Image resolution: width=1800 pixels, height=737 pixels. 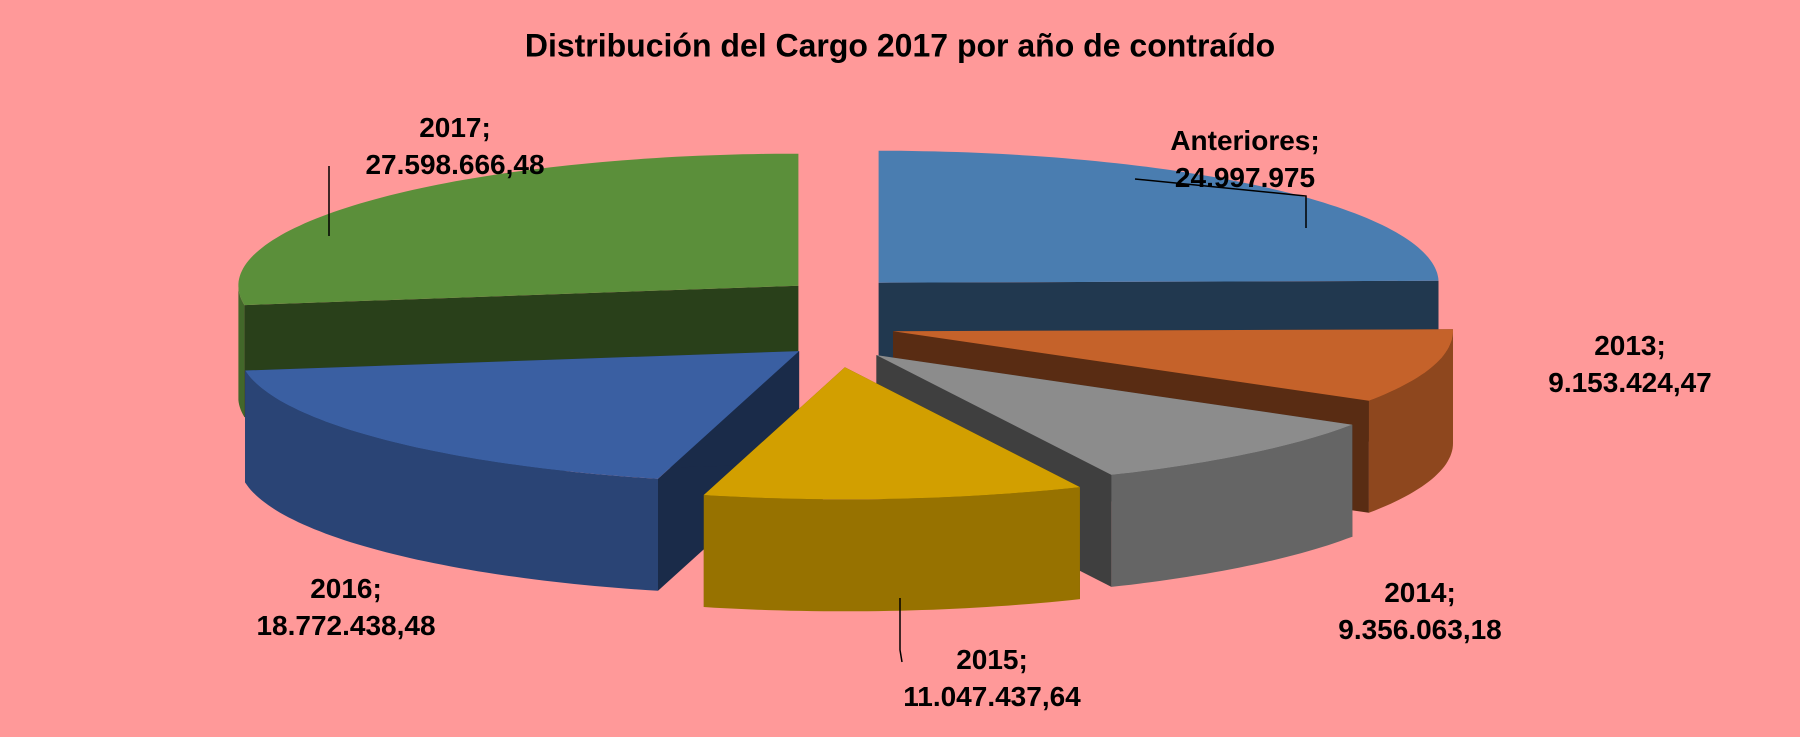 What do you see at coordinates (1420, 629) in the screenshot?
I see `data-label-value: 9.356.063,18` at bounding box center [1420, 629].